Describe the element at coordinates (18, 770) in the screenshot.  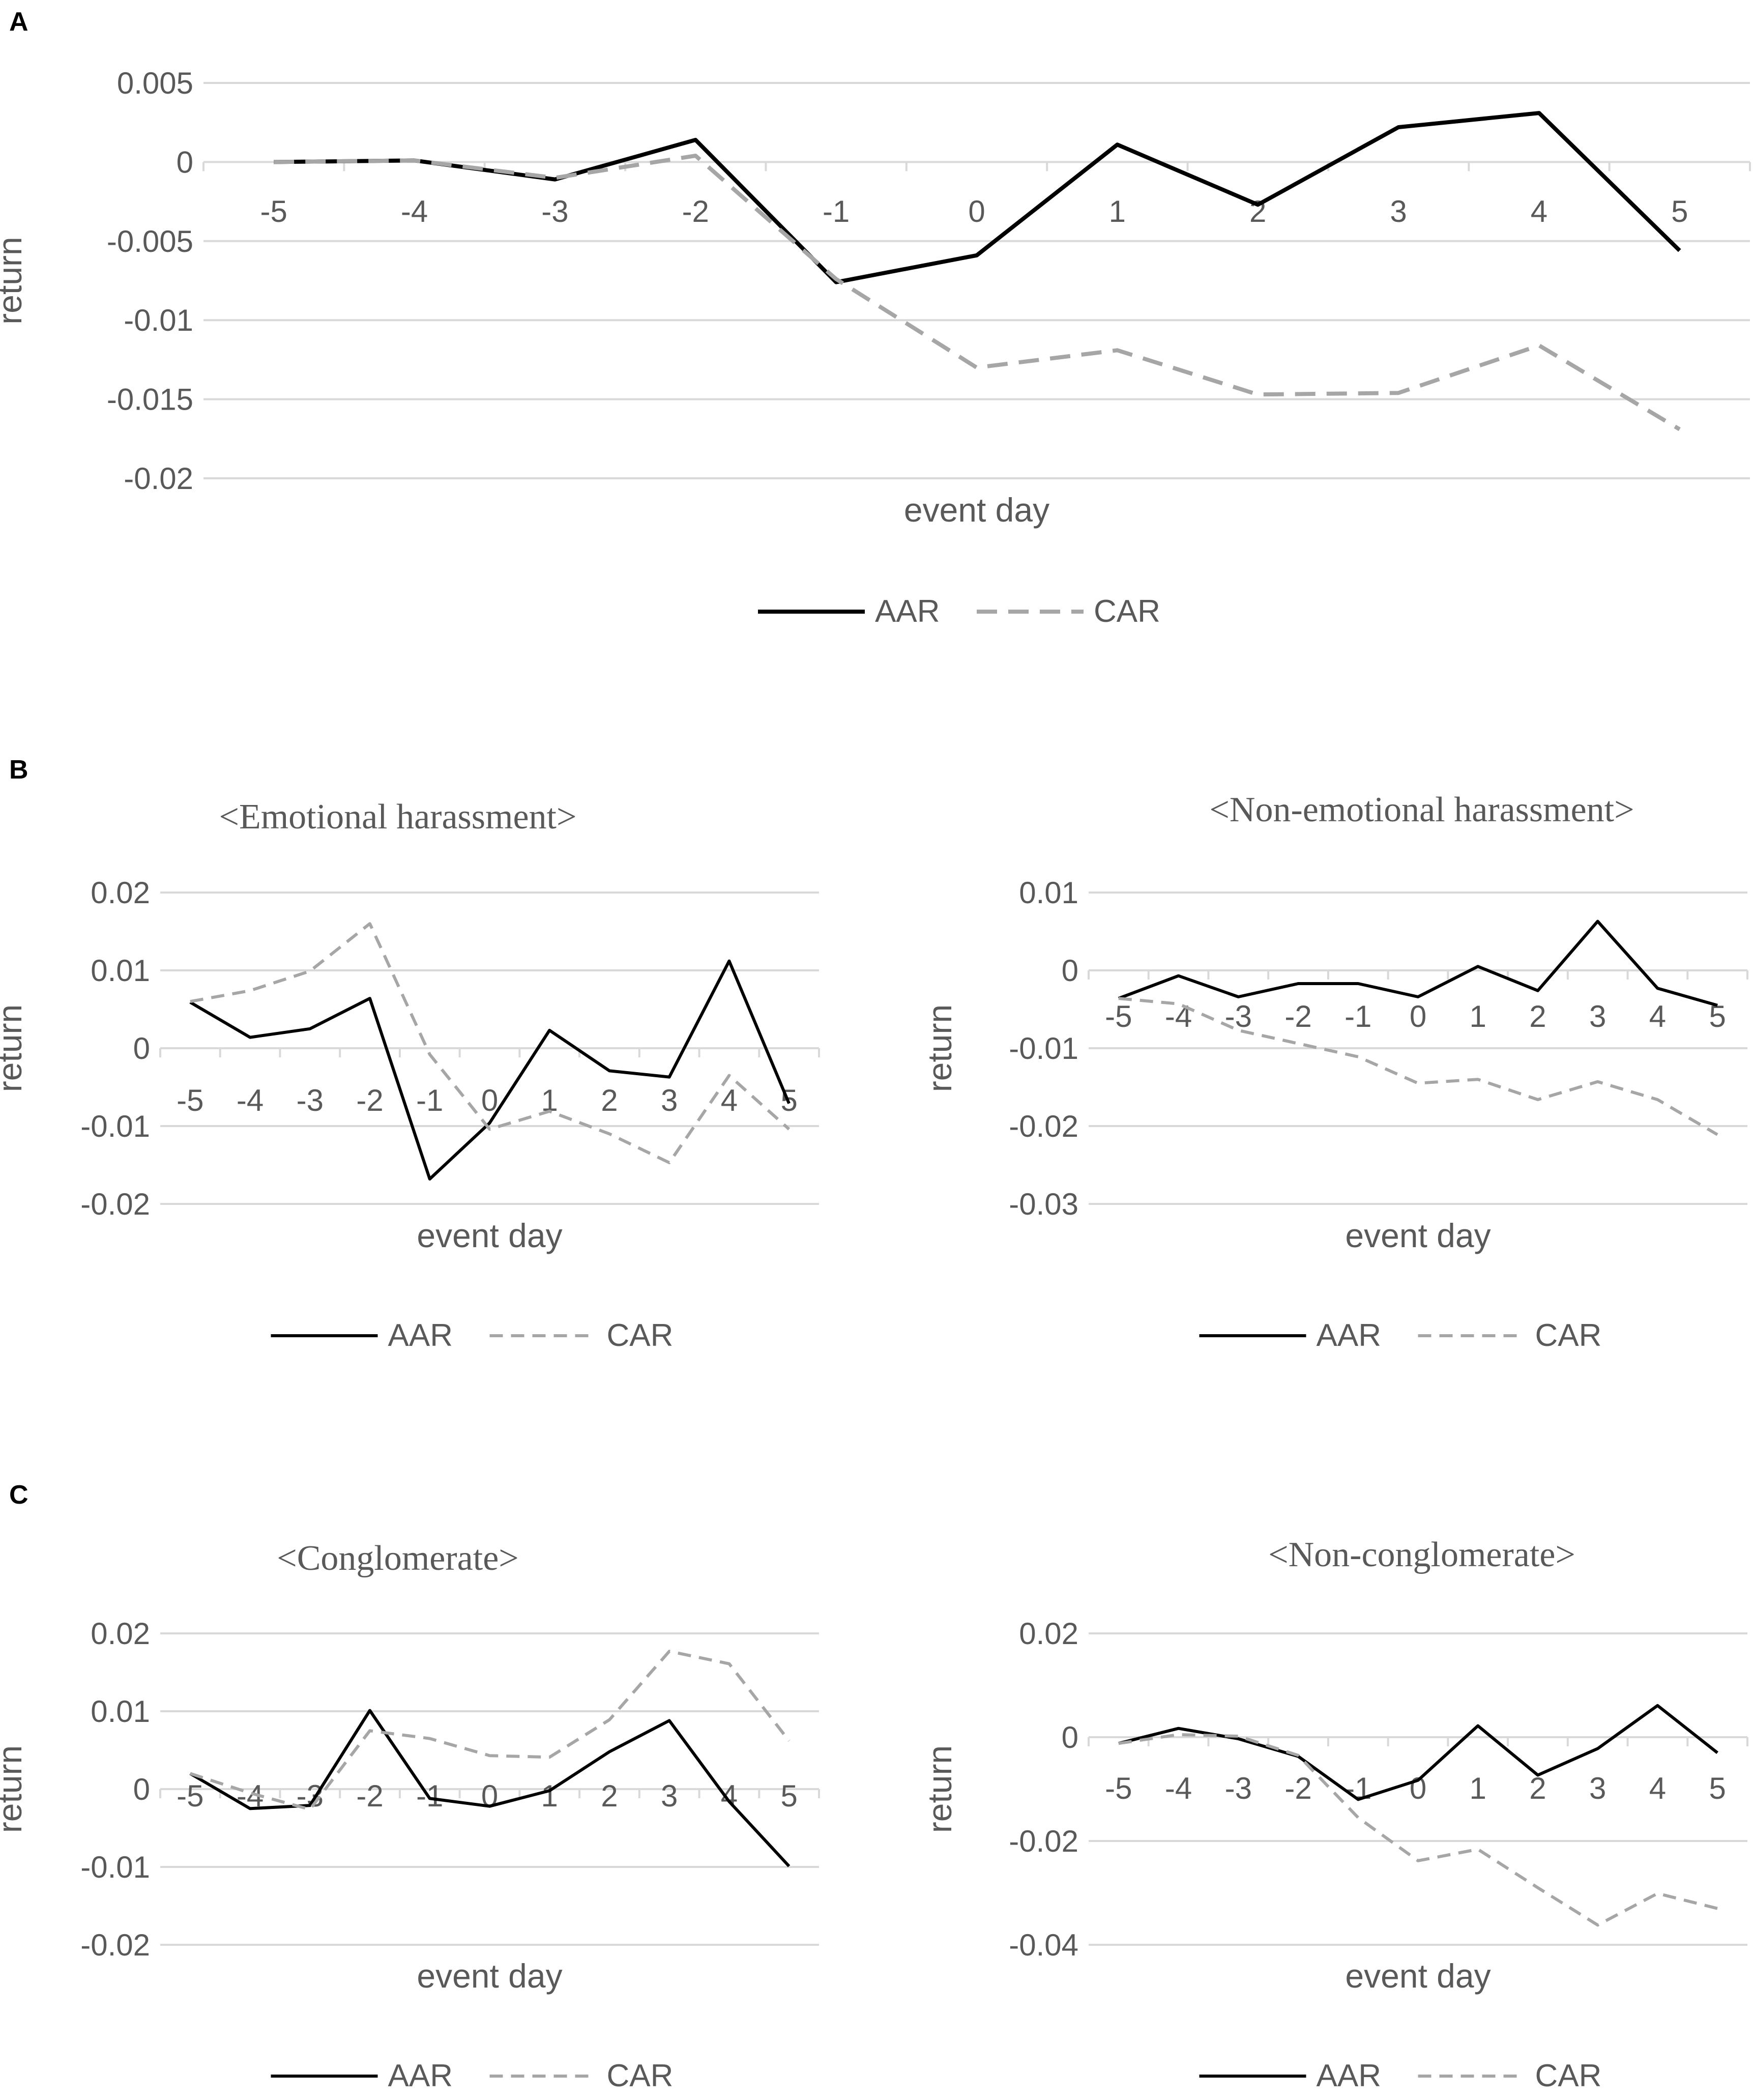
I see `panel-label-b: B` at that location.